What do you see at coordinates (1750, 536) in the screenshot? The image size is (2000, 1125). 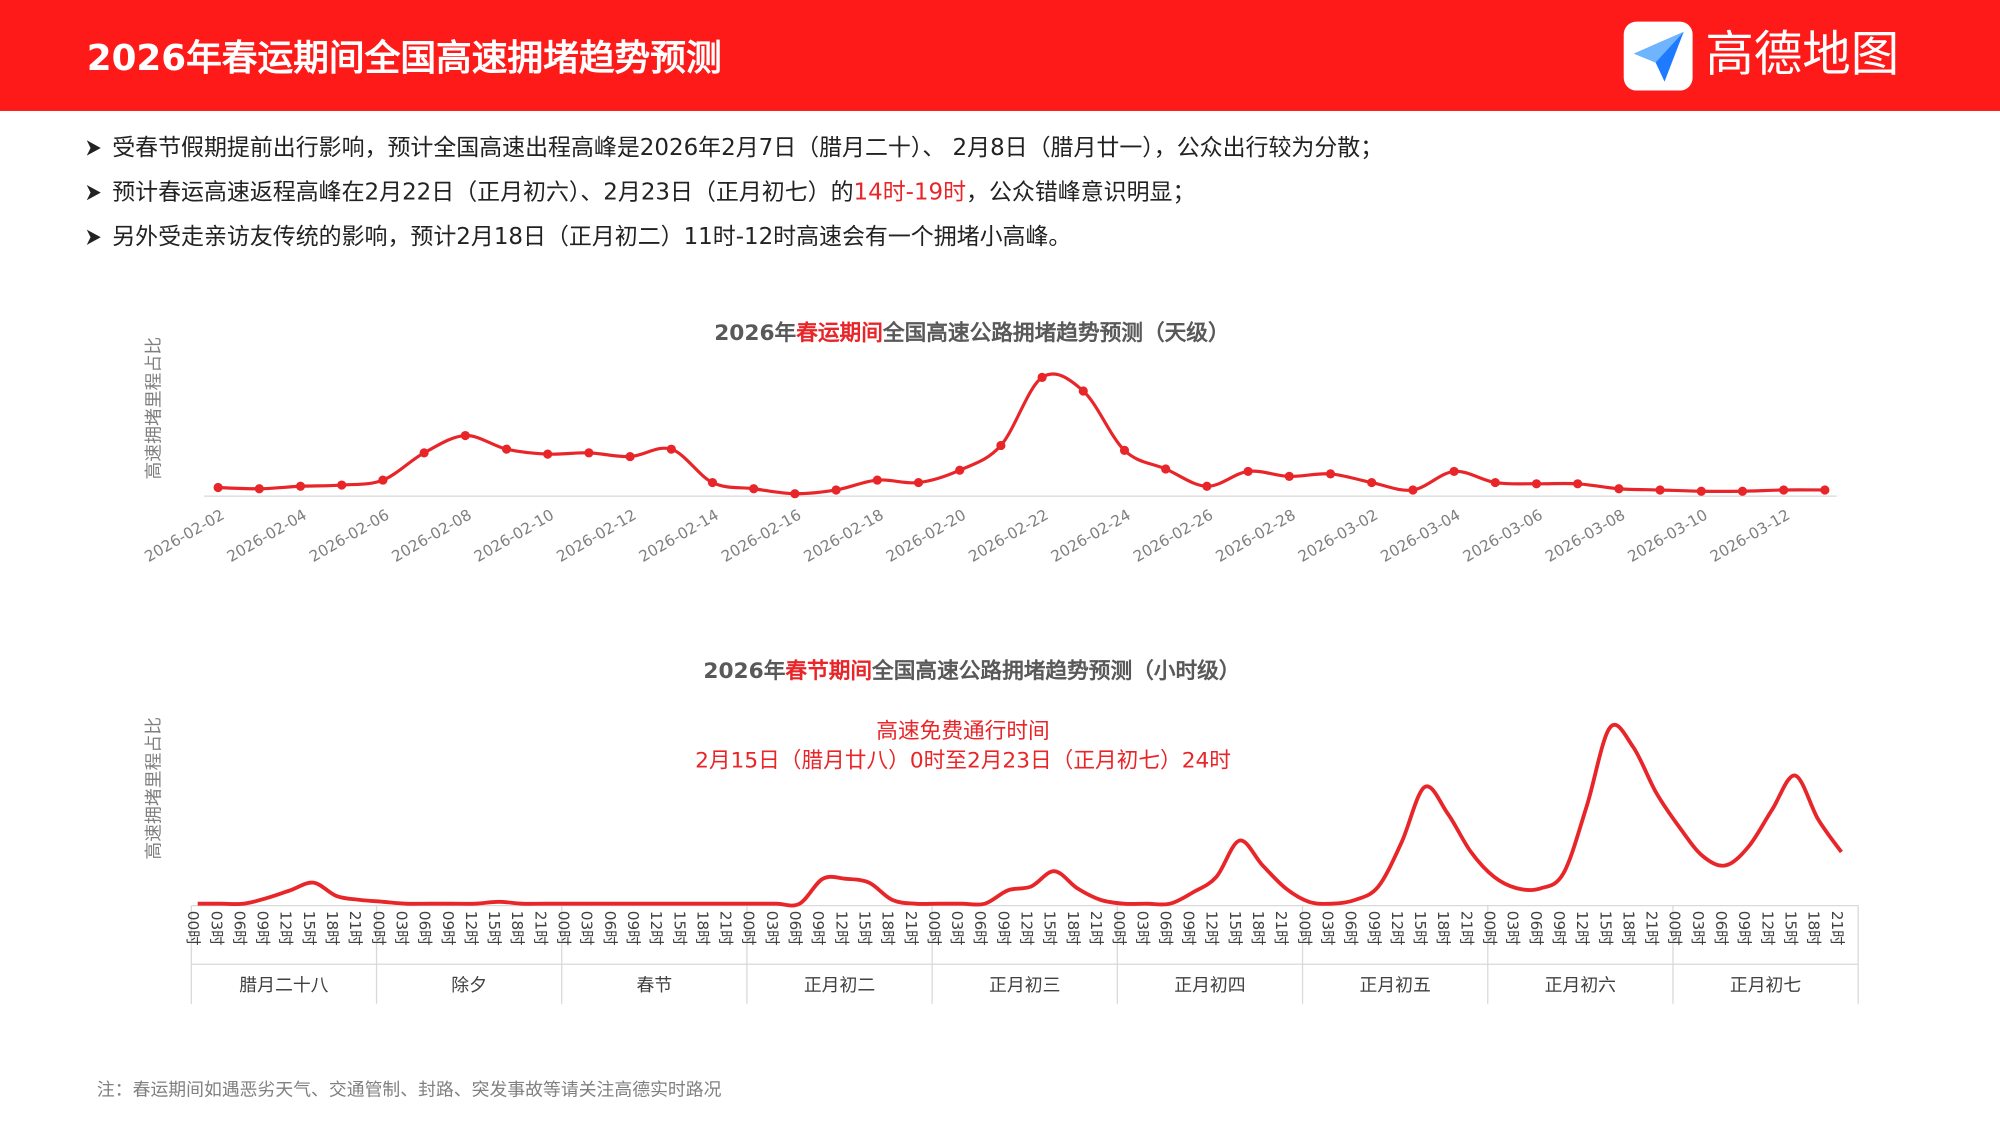 I see `x-tick-label: 2026-03-12` at bounding box center [1750, 536].